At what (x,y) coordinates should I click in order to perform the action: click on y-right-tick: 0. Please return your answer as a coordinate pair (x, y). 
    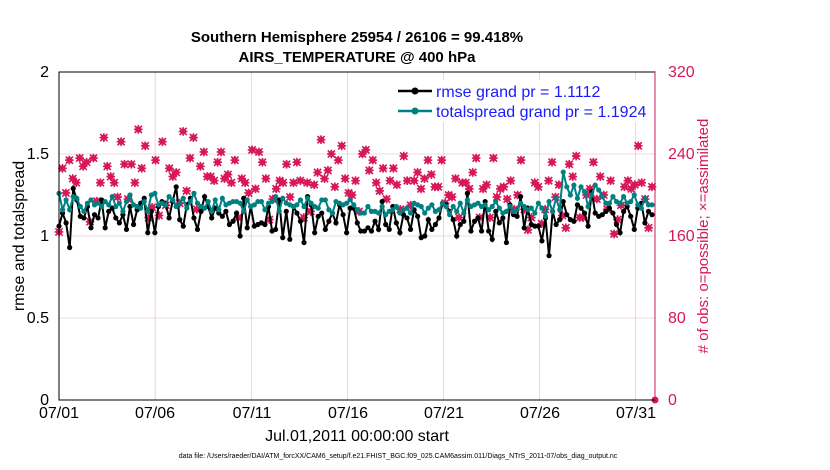
    Looking at the image, I should click on (672, 400).